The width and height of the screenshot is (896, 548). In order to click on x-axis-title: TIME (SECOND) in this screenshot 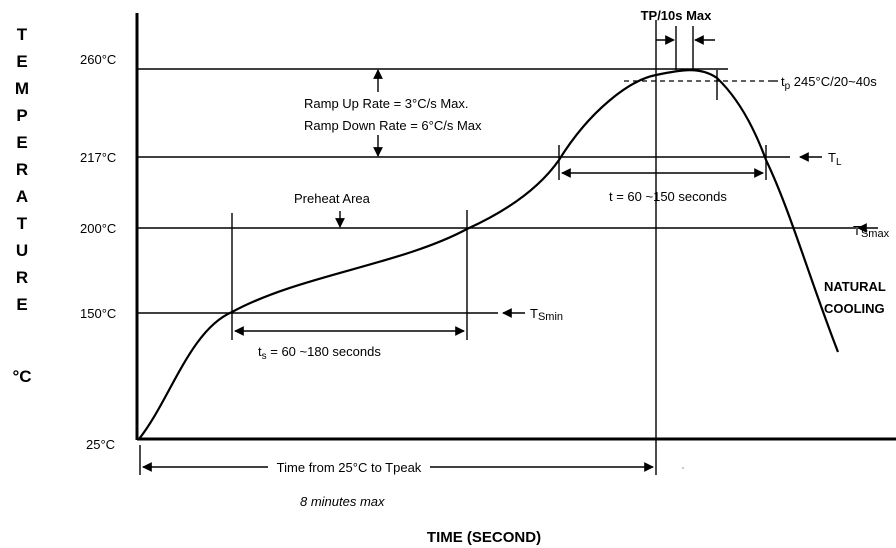, I will do `click(484, 537)`.